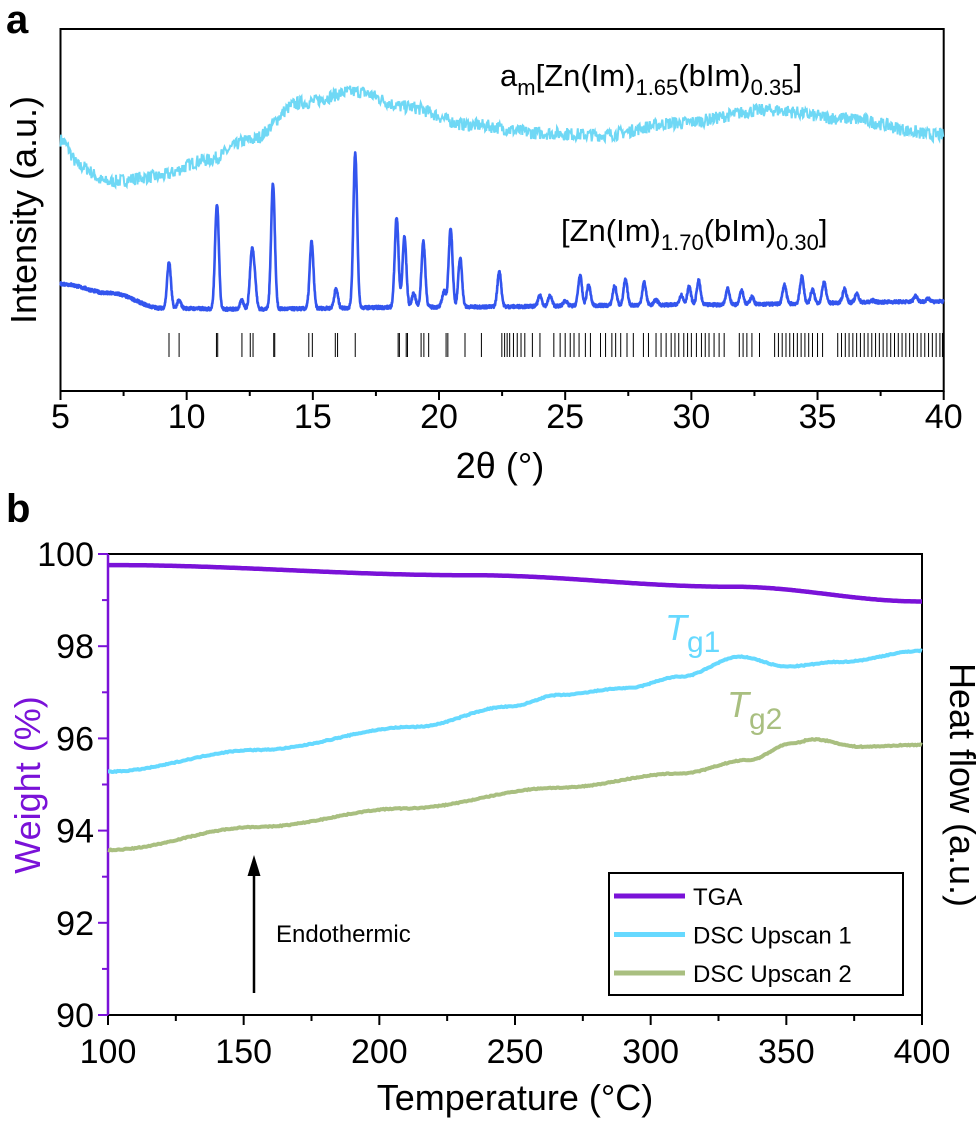 Image resolution: width=980 pixels, height=1129 pixels. I want to click on x-tick-label-a: 5, so click(60, 417).